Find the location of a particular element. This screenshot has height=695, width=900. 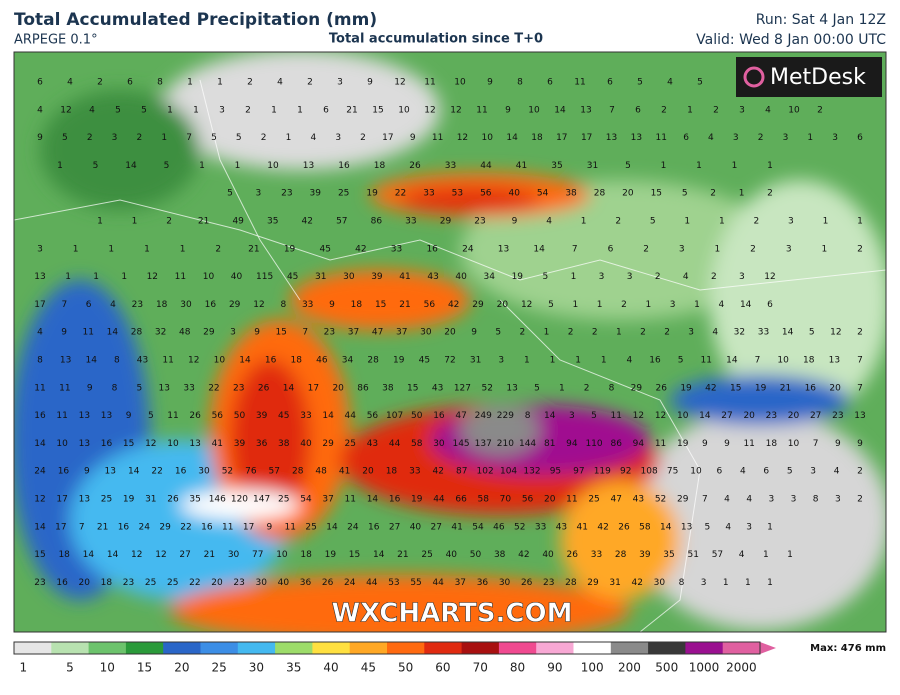

precip-value: 119 is located at coordinates (602, 472).